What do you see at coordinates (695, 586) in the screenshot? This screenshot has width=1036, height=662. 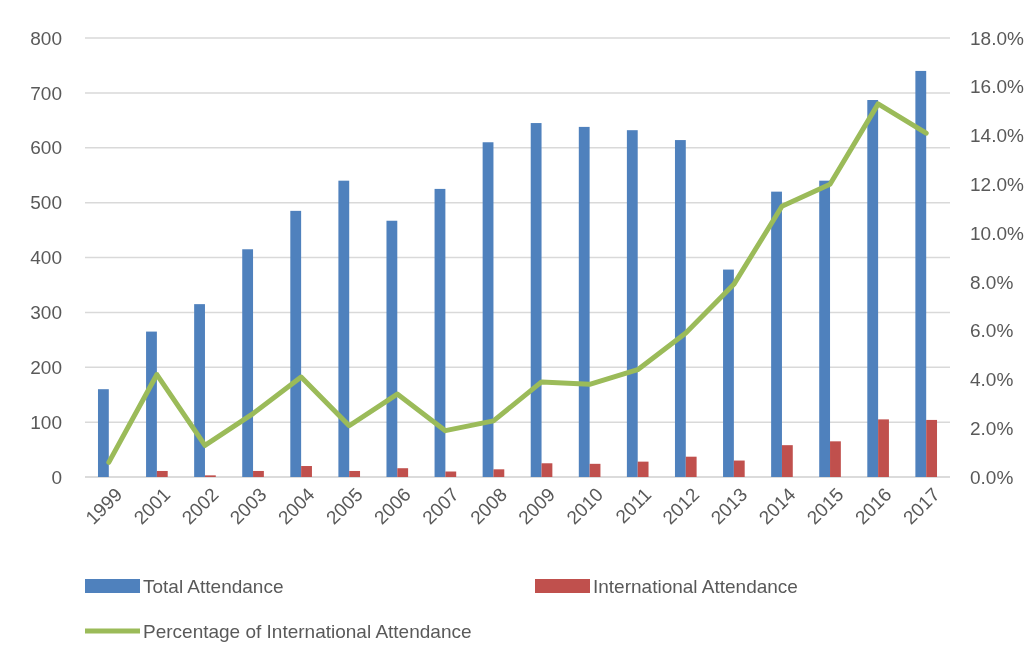 I see `legend-label: International Attendance` at bounding box center [695, 586].